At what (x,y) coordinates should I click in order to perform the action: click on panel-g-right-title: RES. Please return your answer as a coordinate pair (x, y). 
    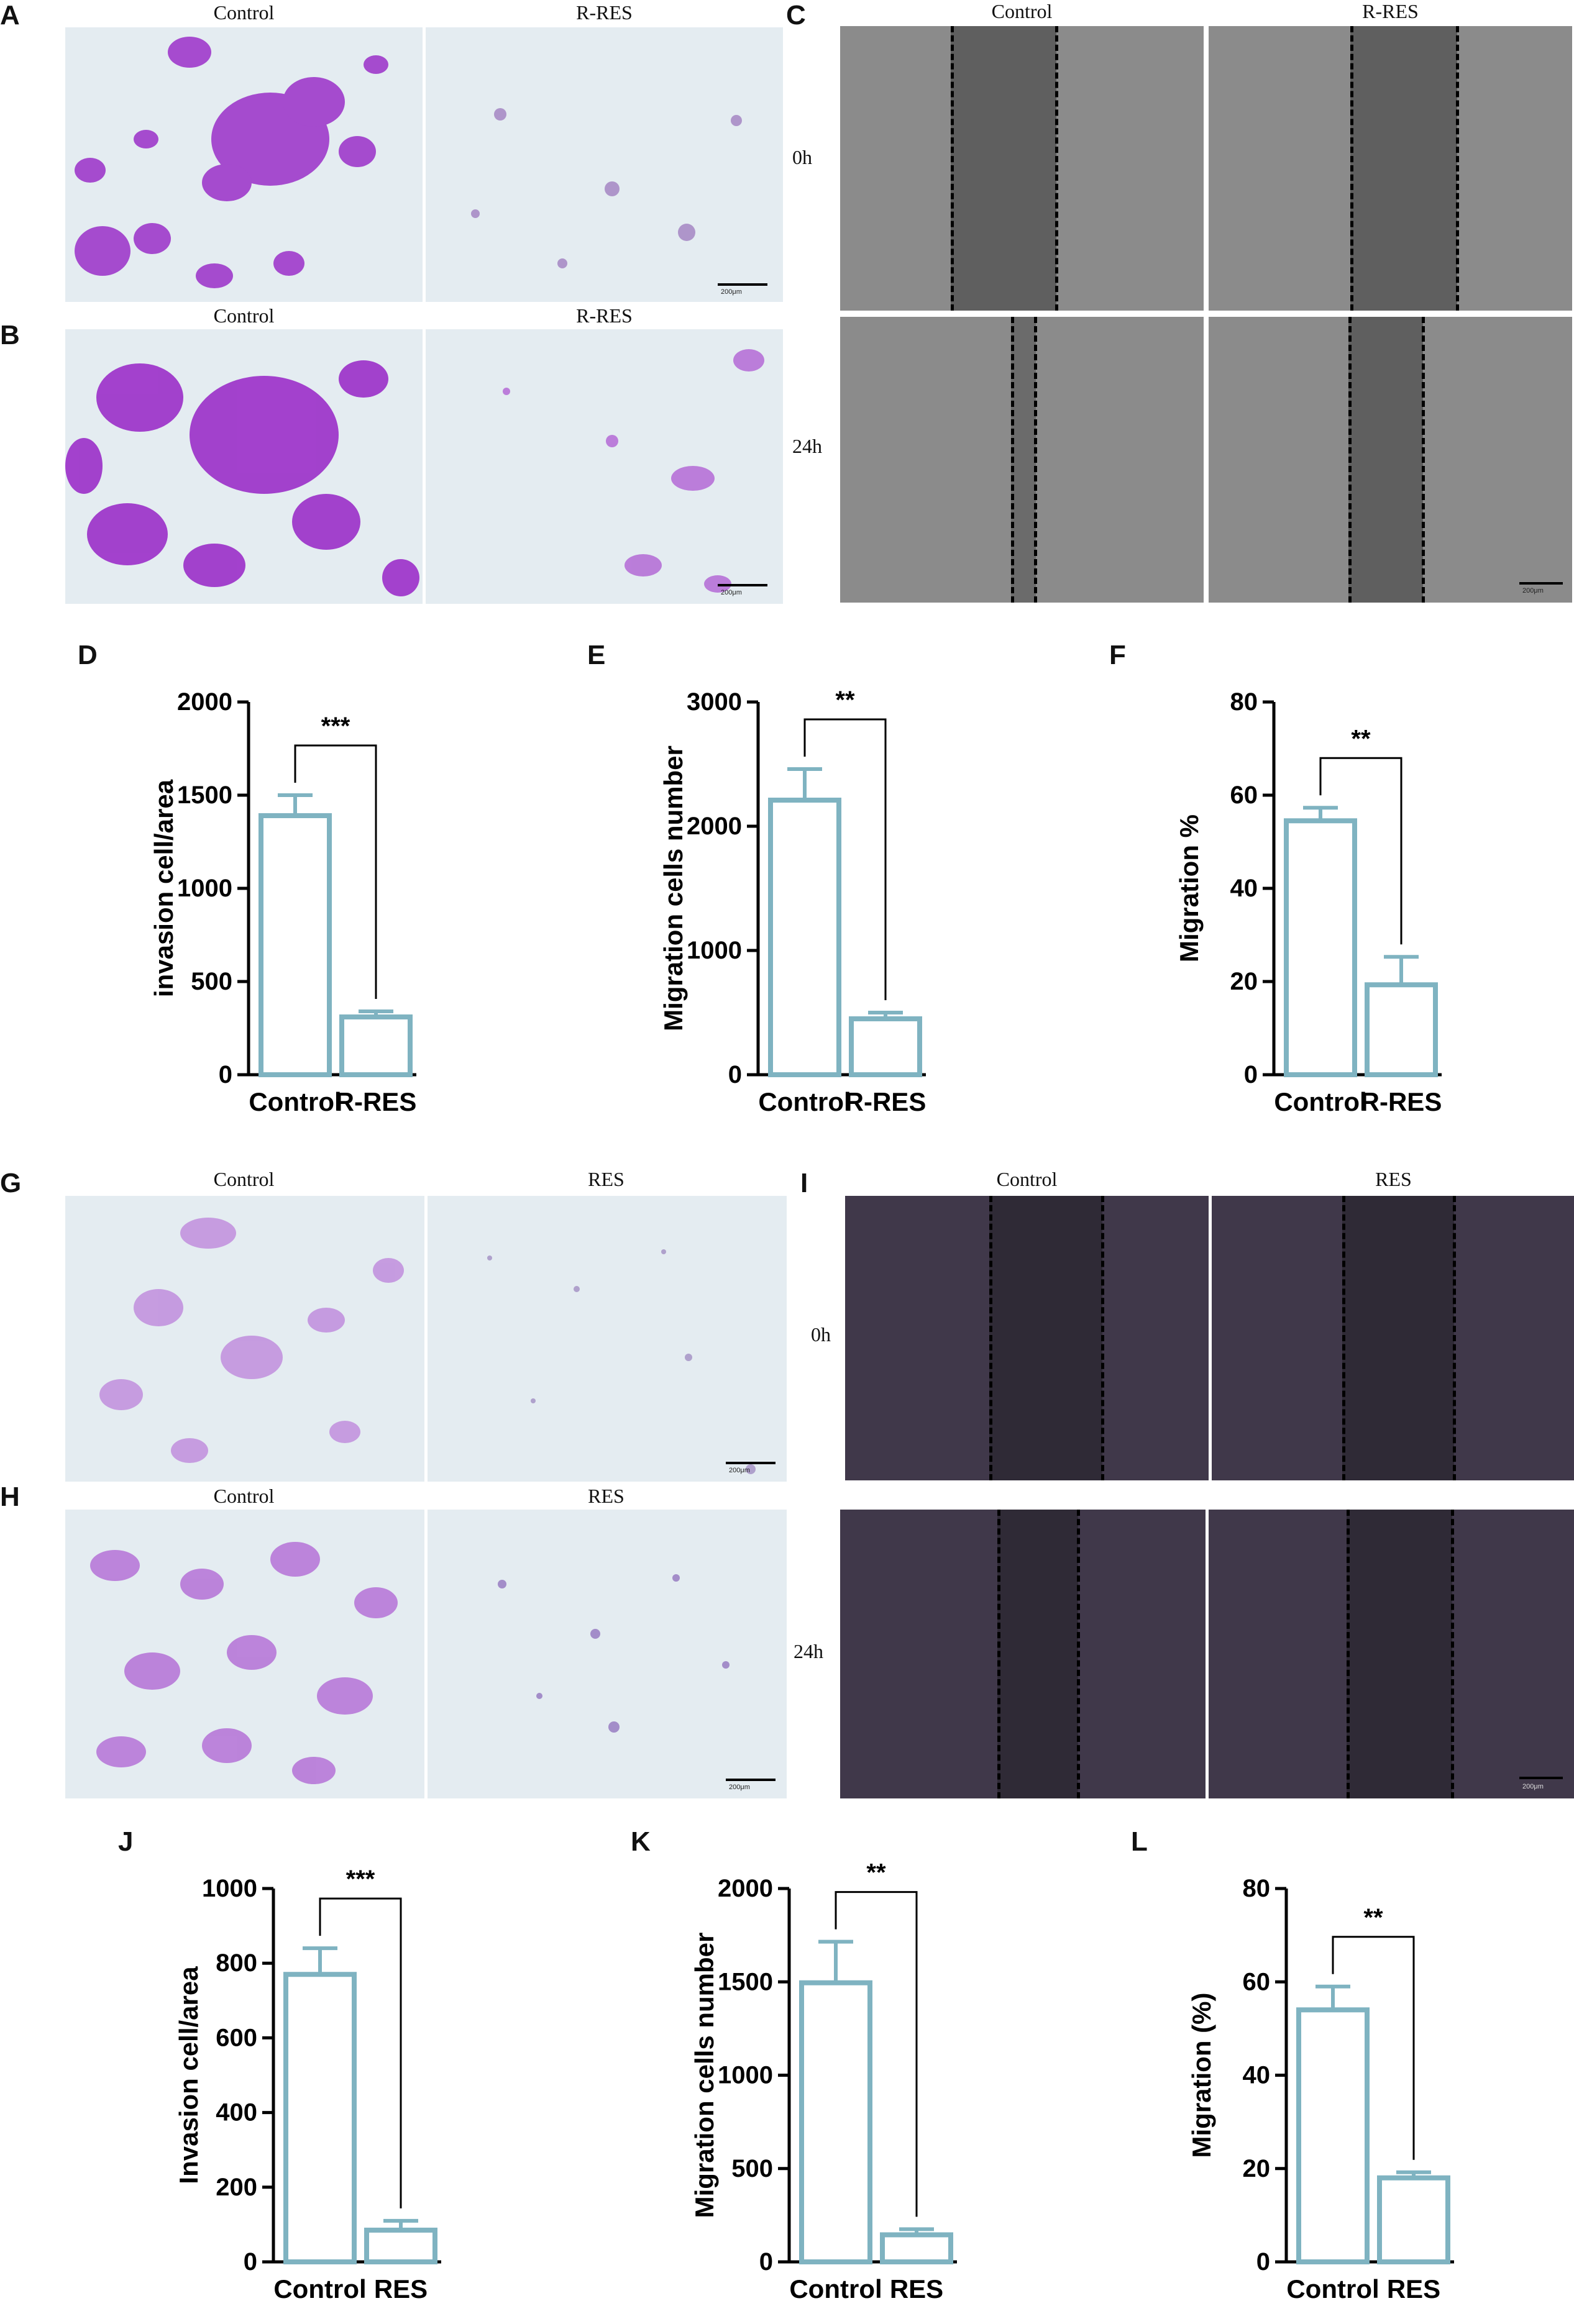
    Looking at the image, I should click on (606, 1179).